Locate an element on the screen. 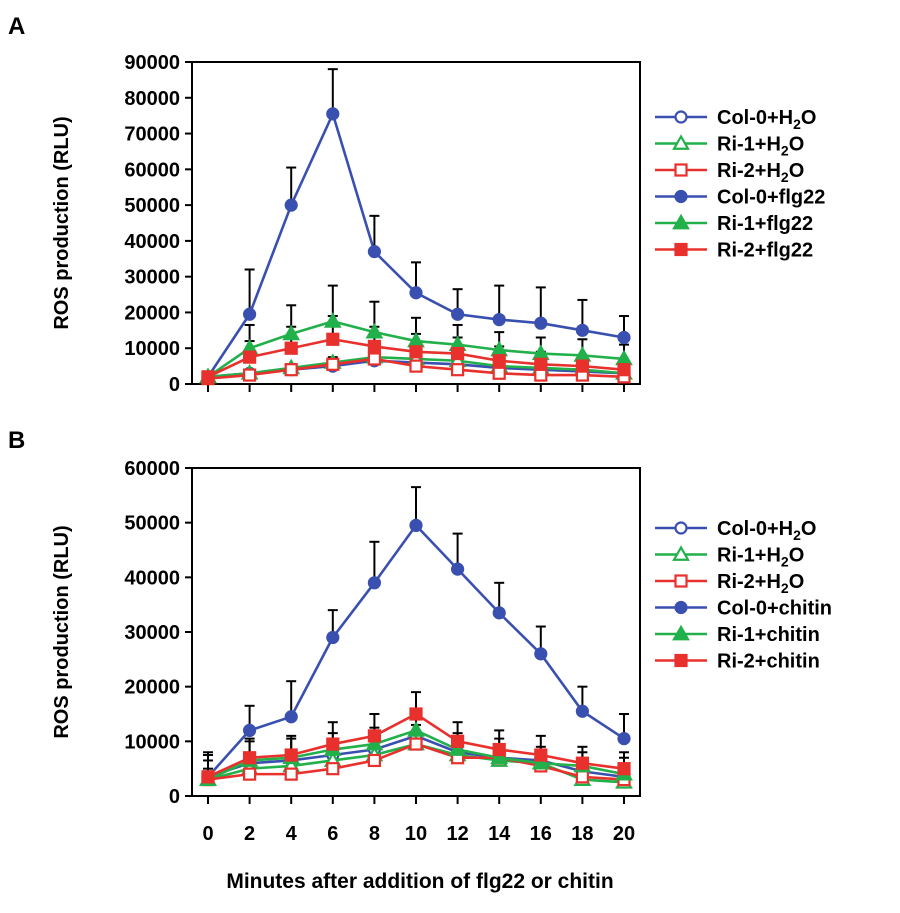  legend-label: Col-0+chitin is located at coordinates (774, 609).